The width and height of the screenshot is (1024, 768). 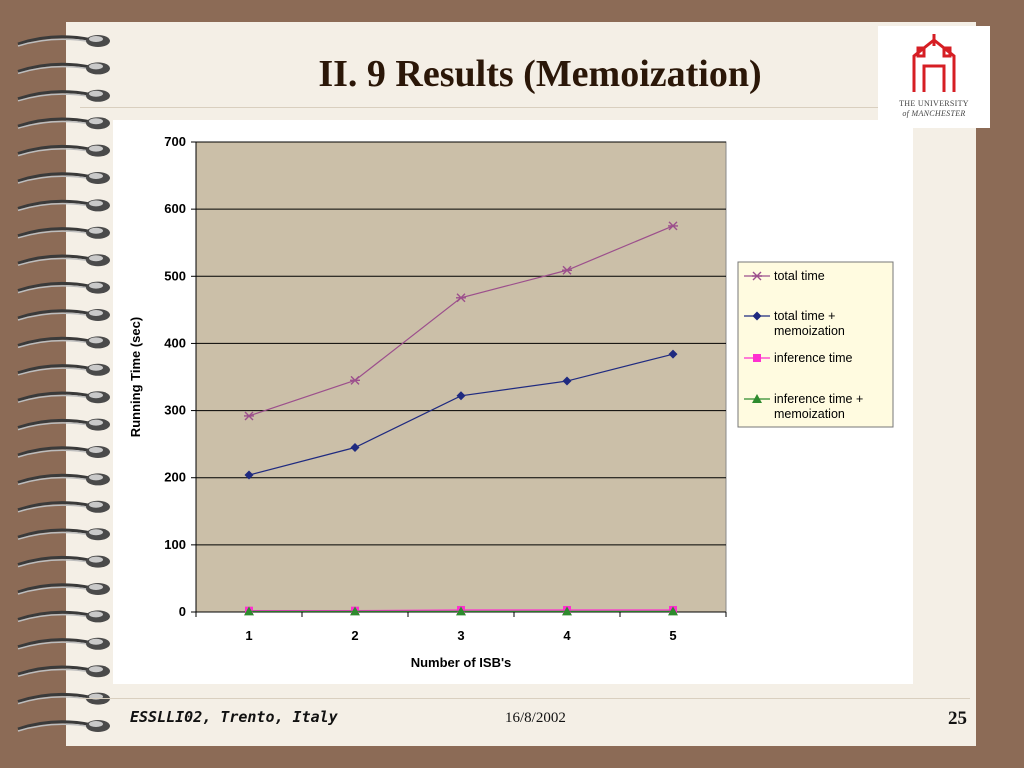 What do you see at coordinates (175, 275) in the screenshot?
I see `y-tick-label: 500` at bounding box center [175, 275].